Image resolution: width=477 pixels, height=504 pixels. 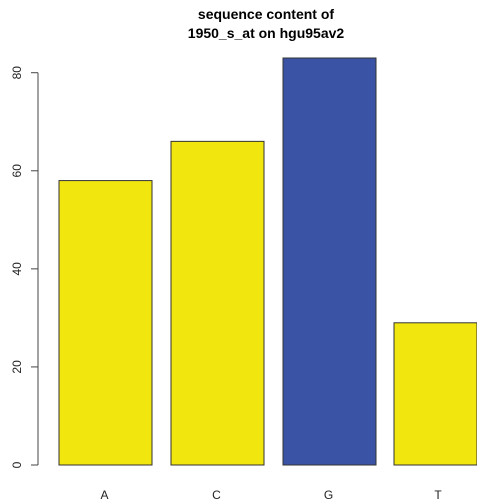 I want to click on y-axis: 0 20 40 60 80, so click(x=24, y=267).